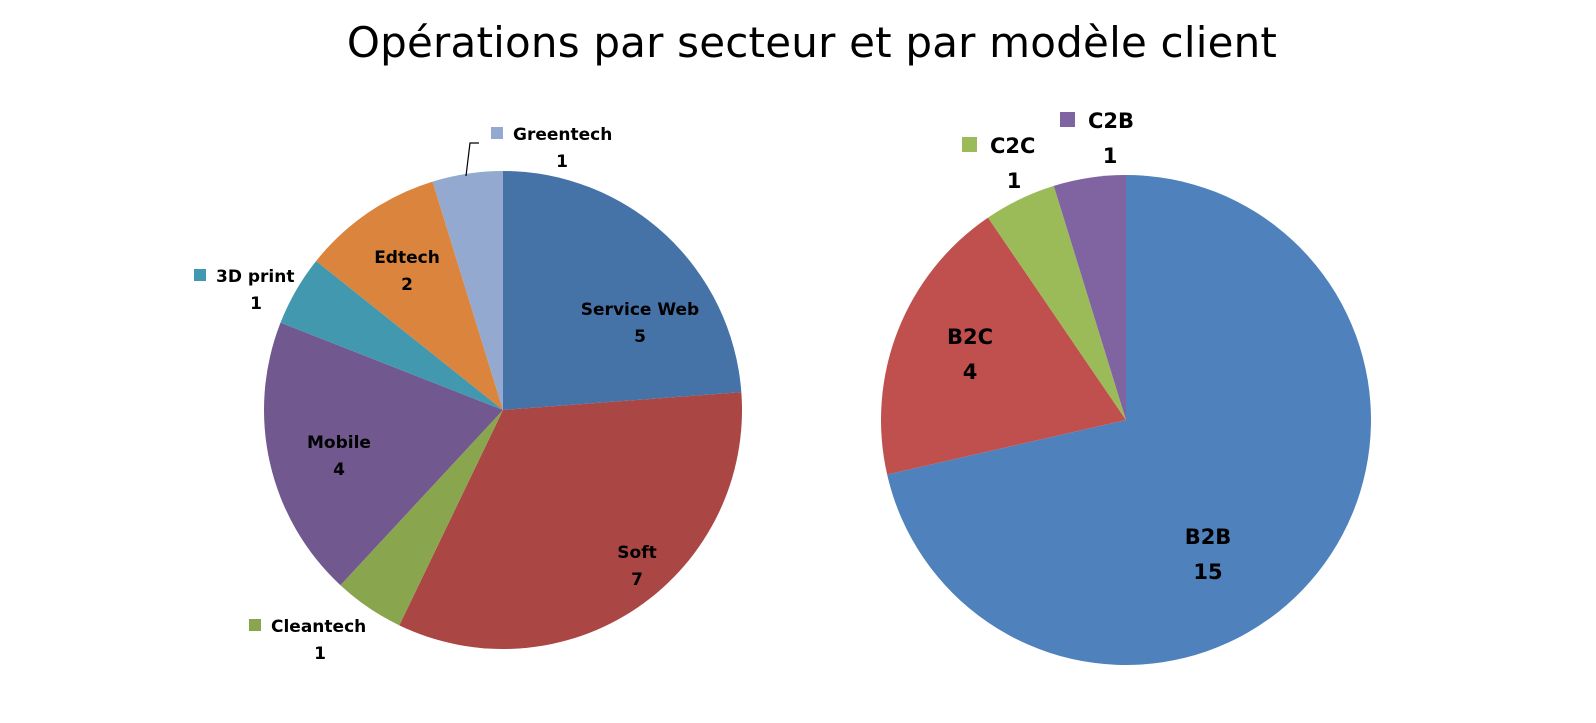  I want to click on data-label-name: C2C, so click(1012, 146).